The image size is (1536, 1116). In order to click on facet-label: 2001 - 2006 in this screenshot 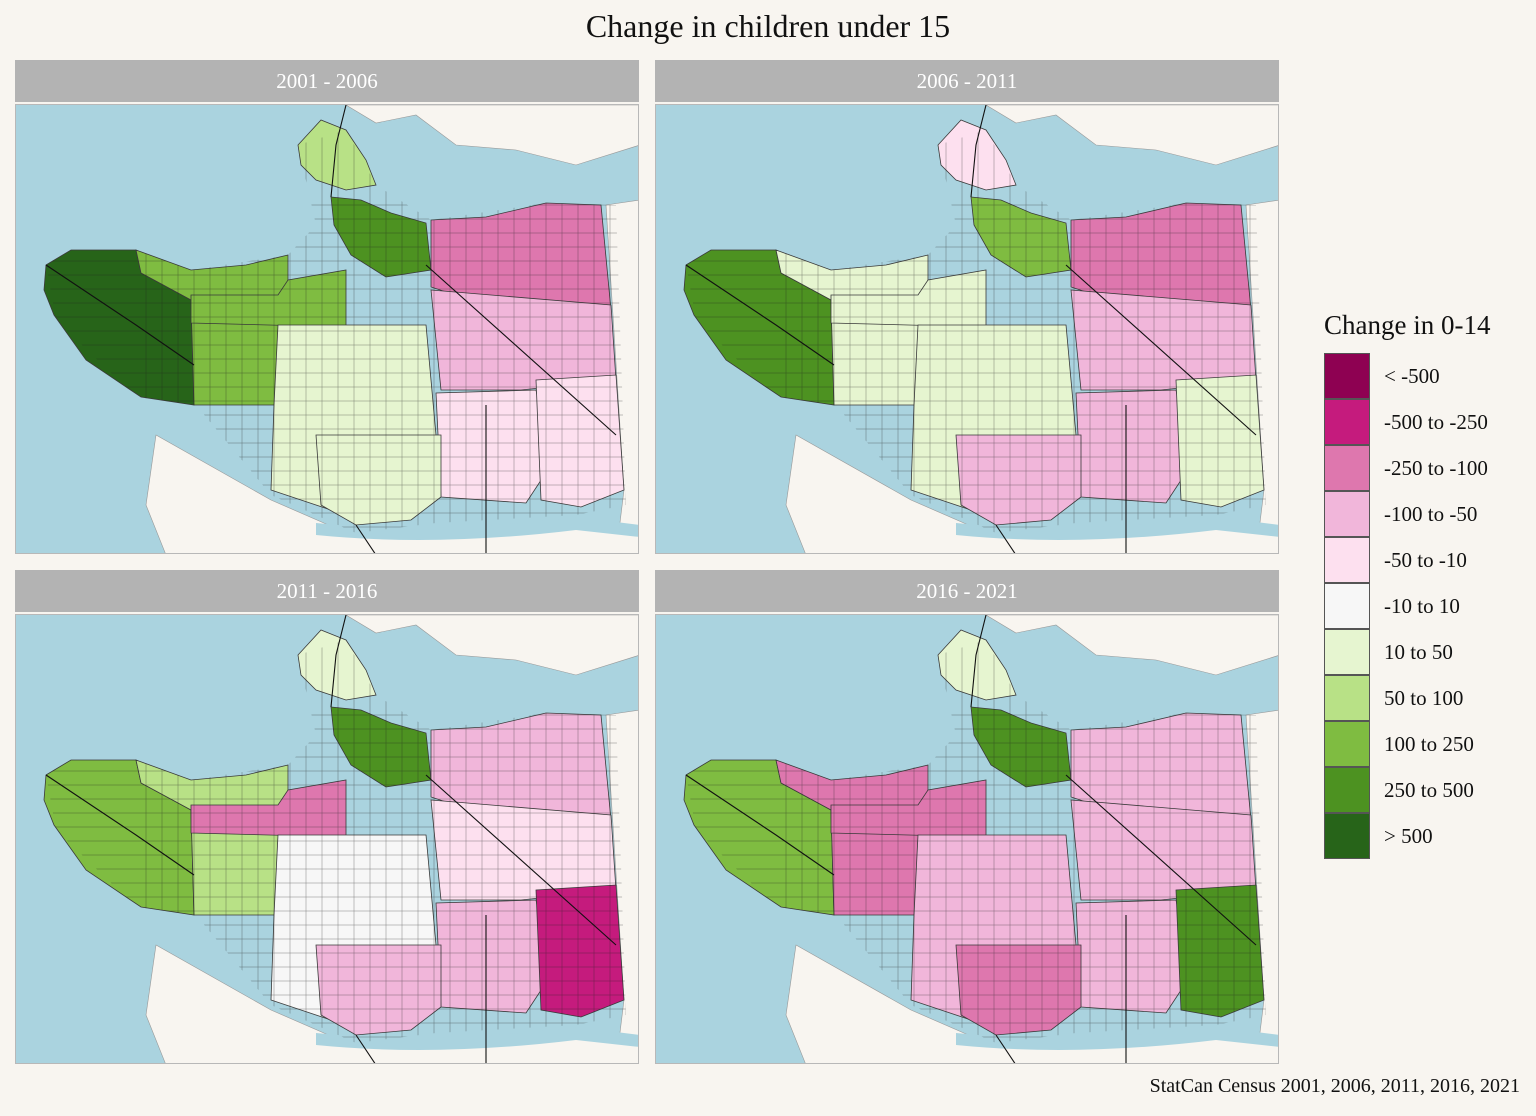, I will do `click(327, 81)`.